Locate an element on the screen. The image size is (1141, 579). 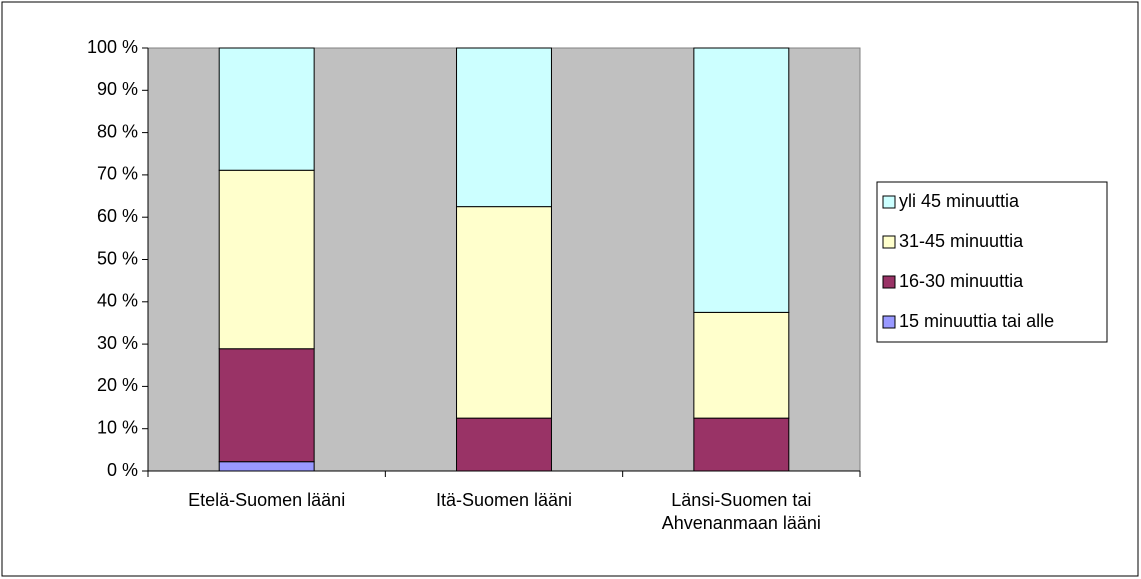
y-tick-label: 100 % is located at coordinates (112, 47).